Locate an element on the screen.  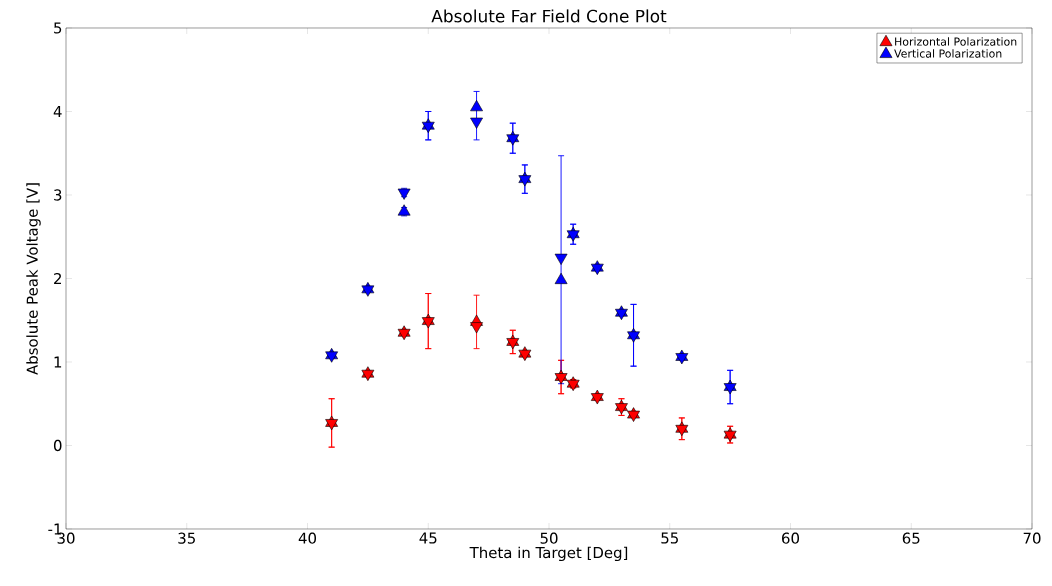
legend-label: Horizontal Polarization is located at coordinates (956, 41).